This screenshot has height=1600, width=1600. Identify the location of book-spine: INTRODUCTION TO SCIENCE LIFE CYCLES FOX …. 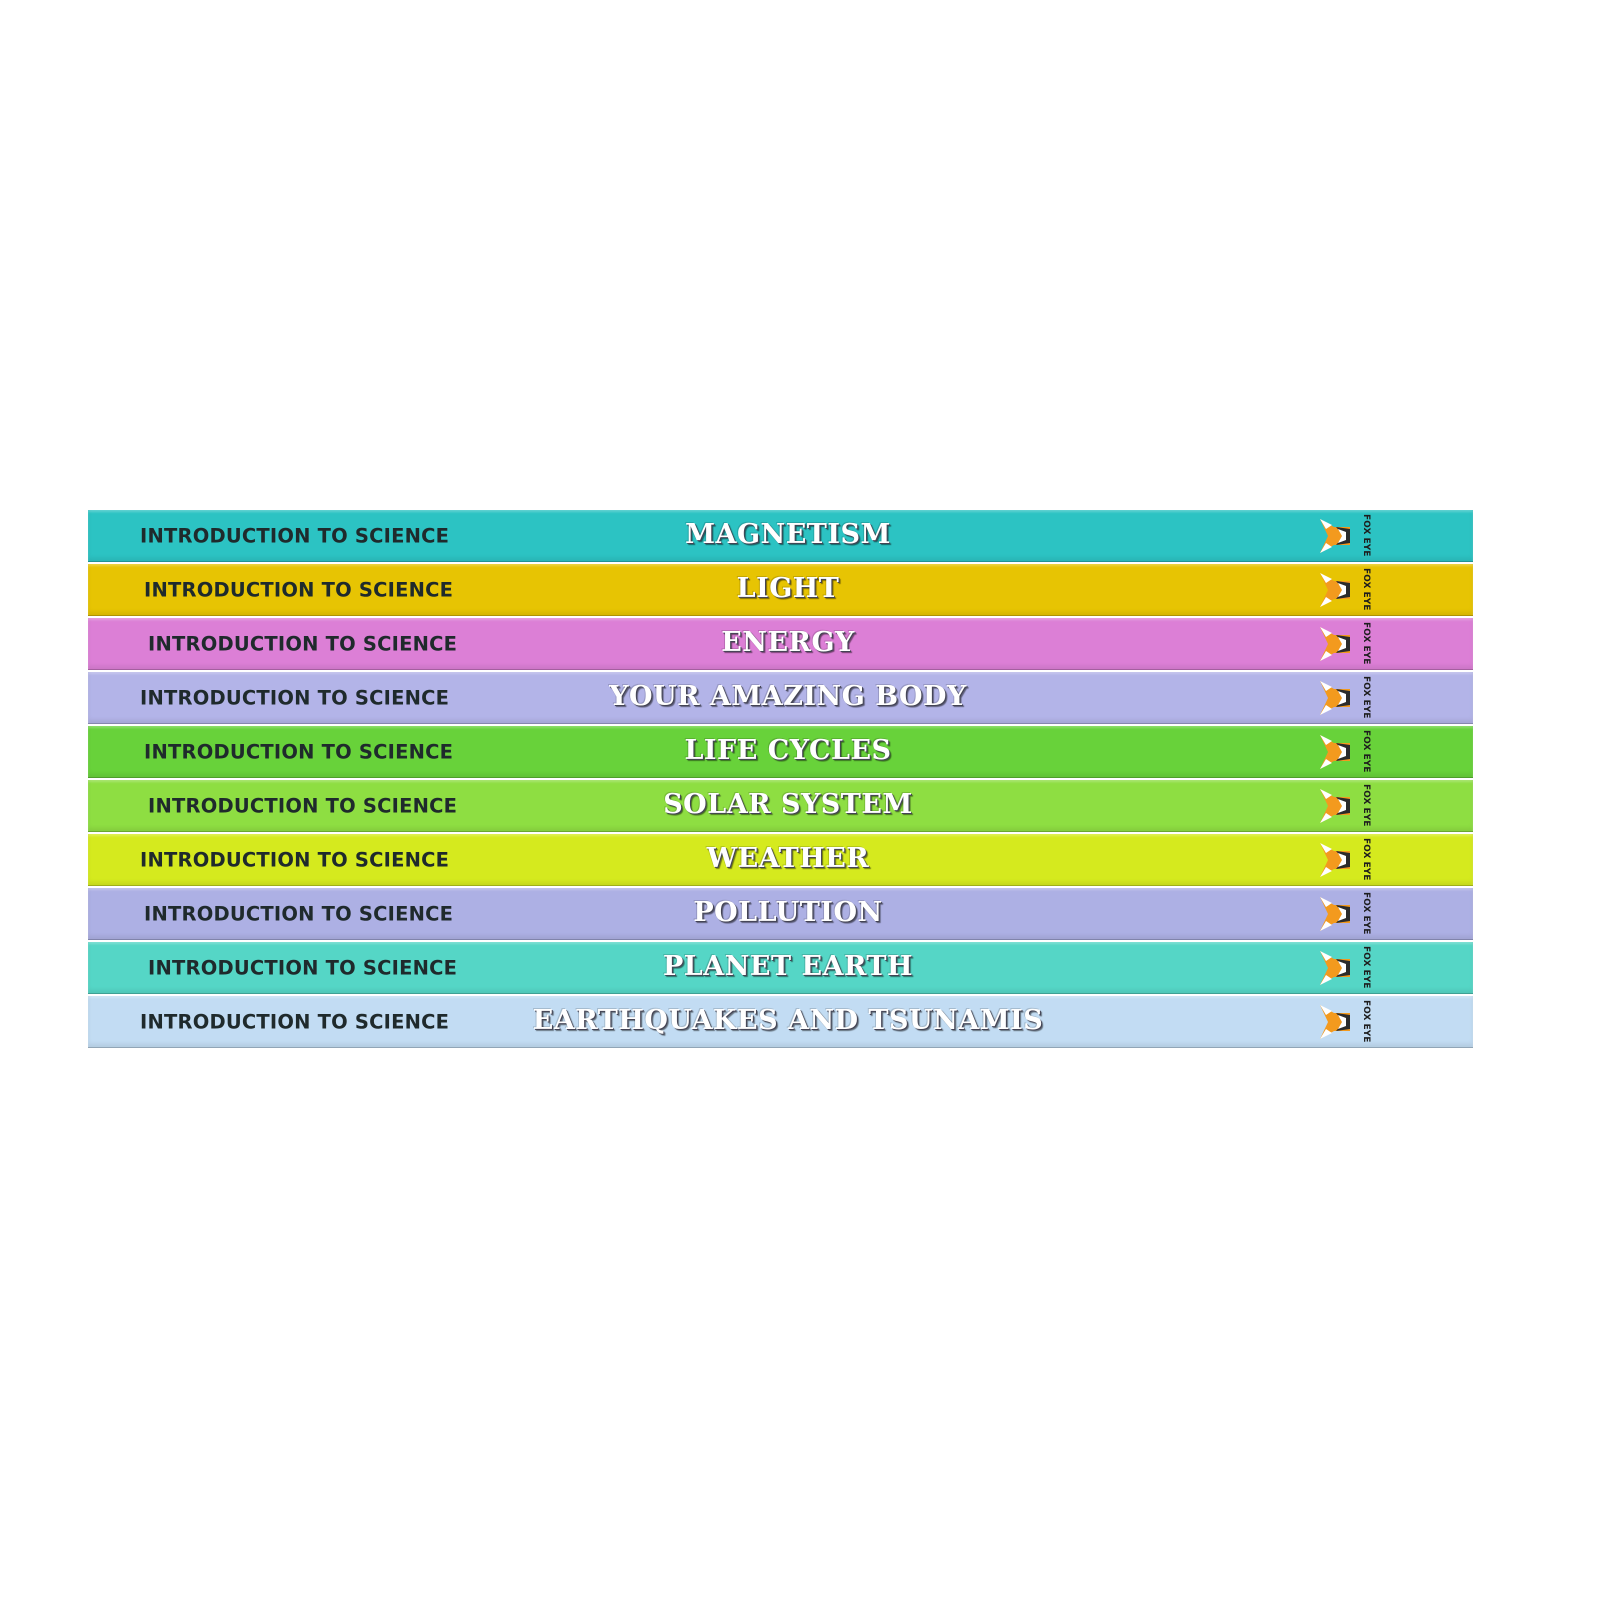
(780, 752).